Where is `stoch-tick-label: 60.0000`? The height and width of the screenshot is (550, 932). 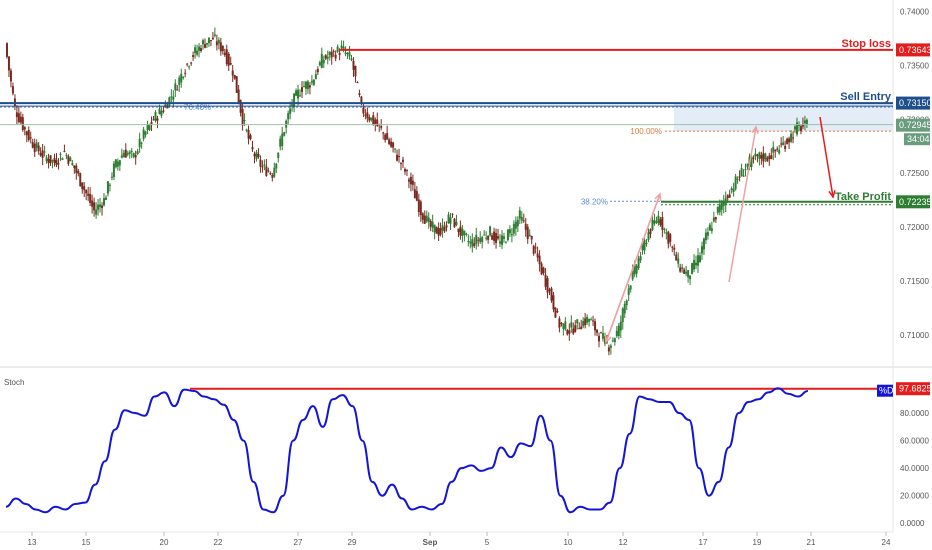
stoch-tick-label: 60.0000 is located at coordinates (914, 441).